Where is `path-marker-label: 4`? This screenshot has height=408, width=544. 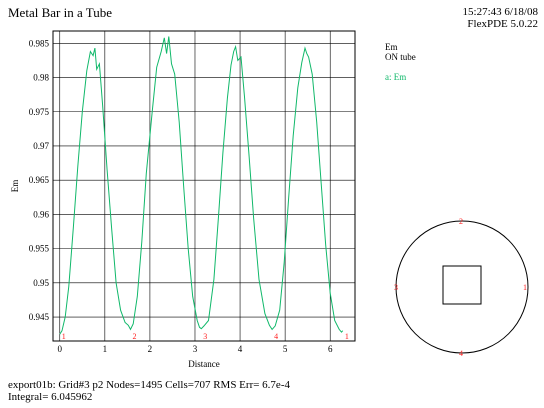 path-marker-label: 4 is located at coordinates (276, 336).